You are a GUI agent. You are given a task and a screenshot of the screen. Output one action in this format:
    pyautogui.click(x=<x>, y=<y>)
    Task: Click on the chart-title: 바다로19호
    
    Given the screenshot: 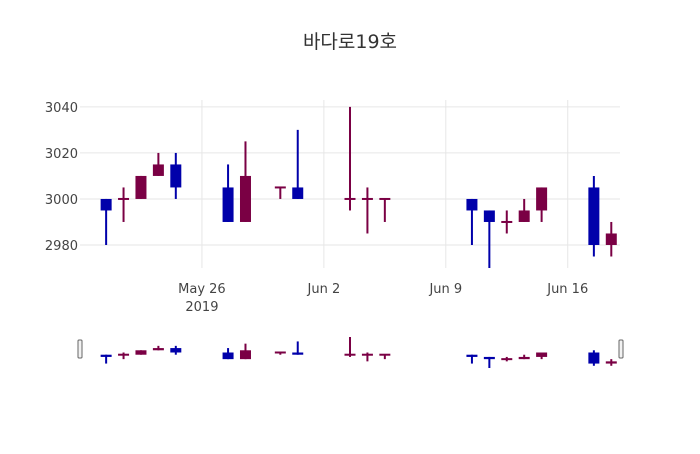 What is the action you would take?
    pyautogui.click(x=350, y=42)
    